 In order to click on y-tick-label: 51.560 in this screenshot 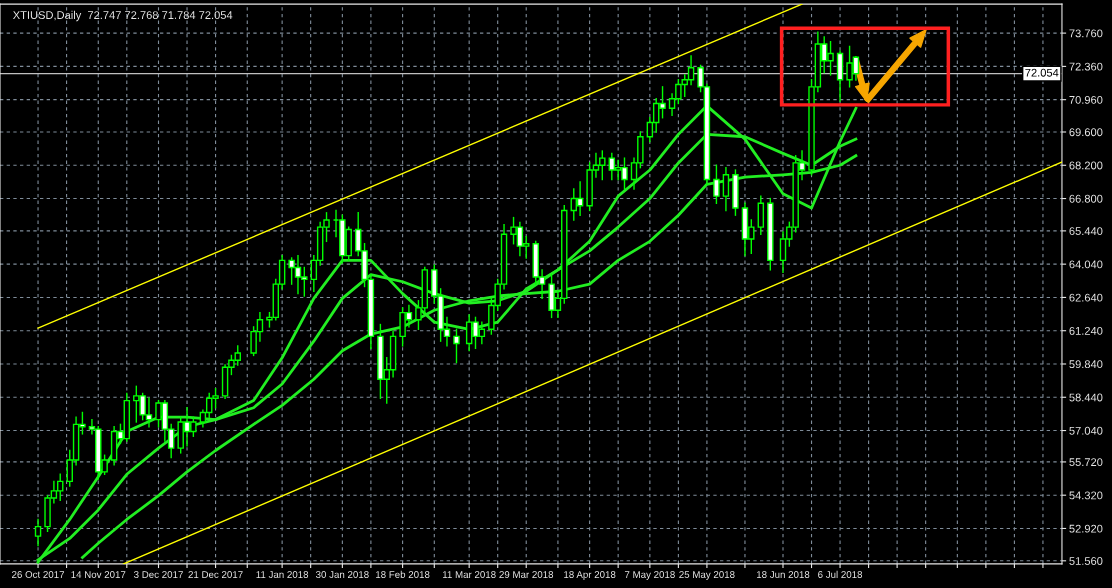, I will do `click(1086, 561)`.